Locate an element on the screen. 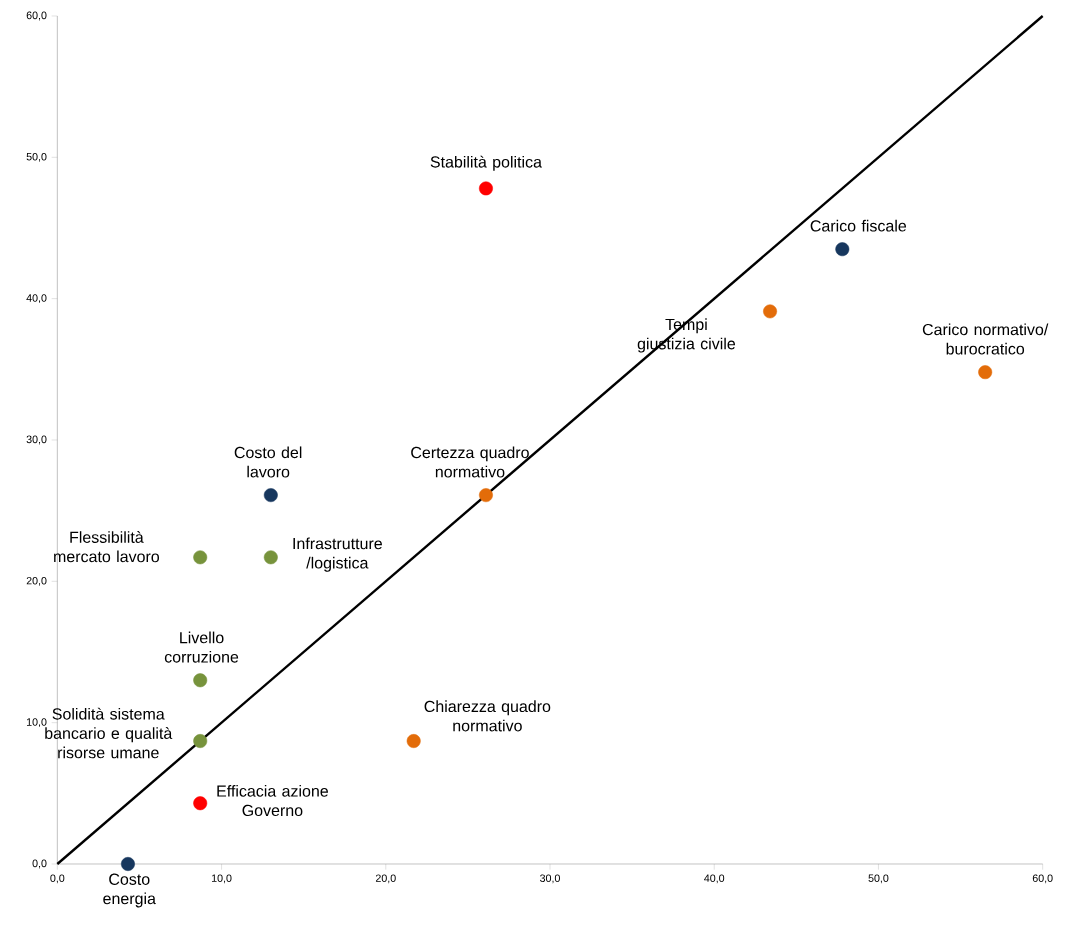 This screenshot has width=1068, height=931. x-tick-label: 60,0 is located at coordinates (1042, 879).